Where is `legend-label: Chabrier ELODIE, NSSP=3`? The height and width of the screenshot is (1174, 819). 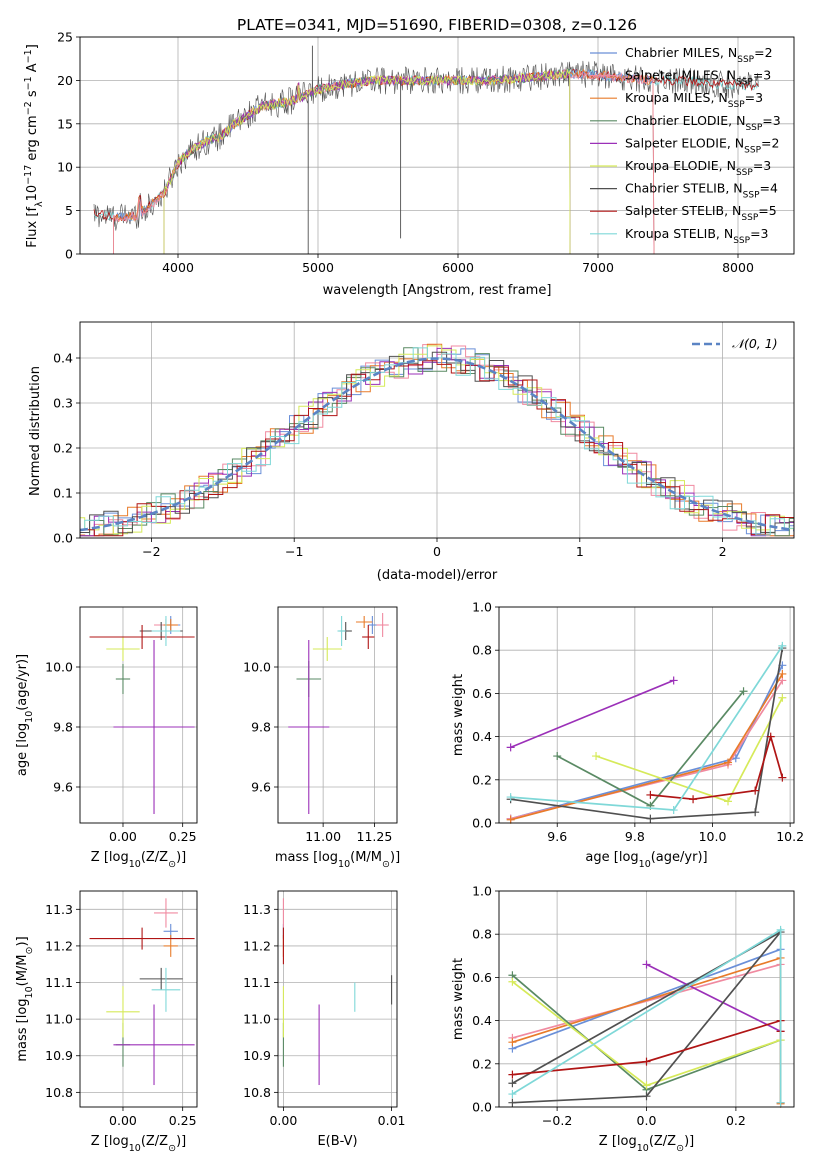 legend-label: Chabrier ELODIE, NSSP=3 is located at coordinates (703, 123).